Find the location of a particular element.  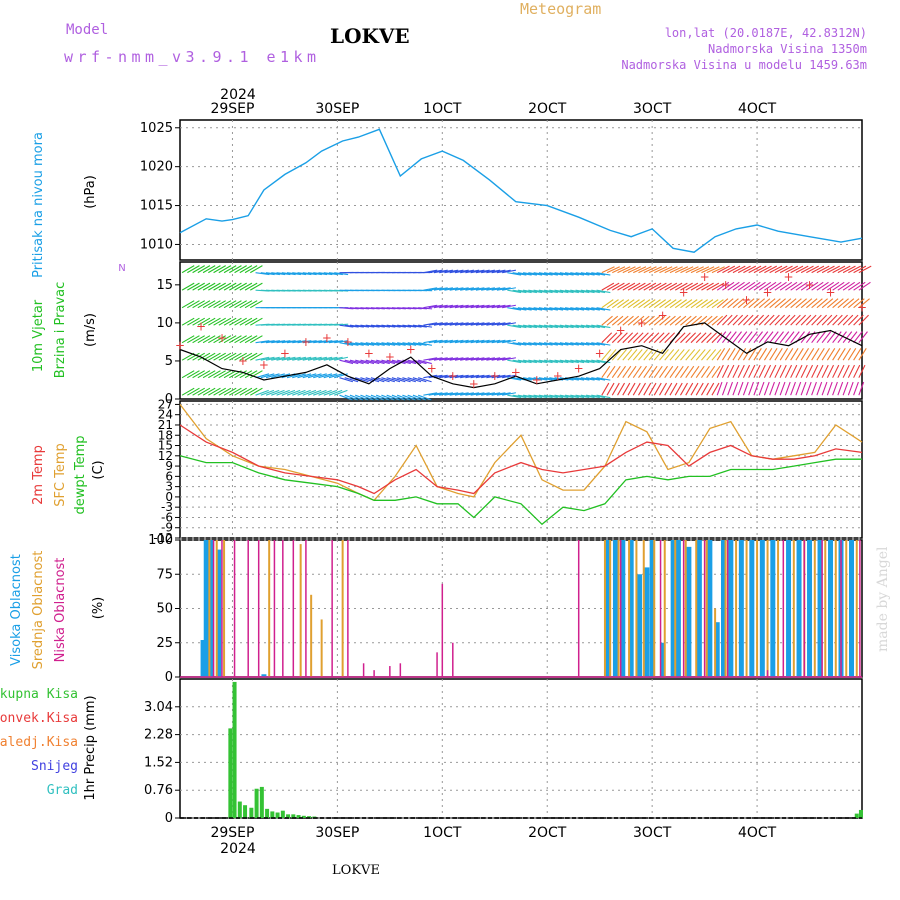

cloud-tick-label: 0 is located at coordinates (169, 677).